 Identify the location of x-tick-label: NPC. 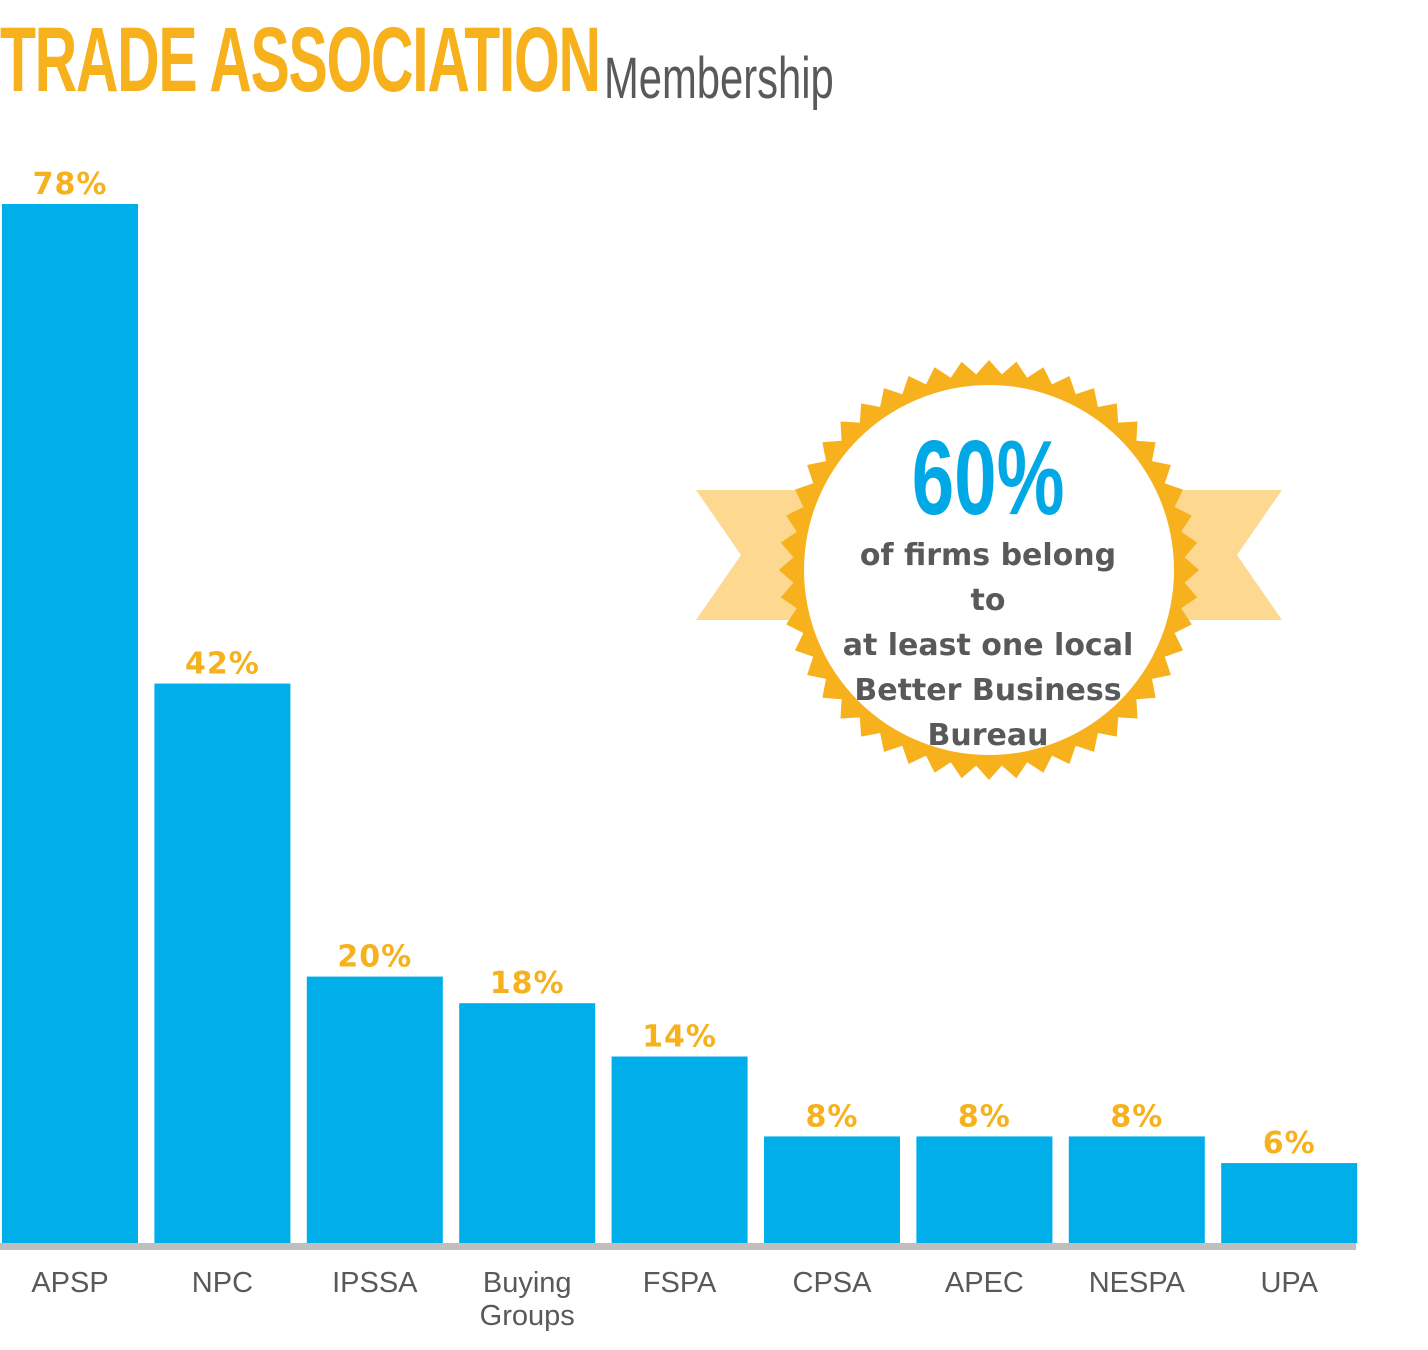
(222, 1283).